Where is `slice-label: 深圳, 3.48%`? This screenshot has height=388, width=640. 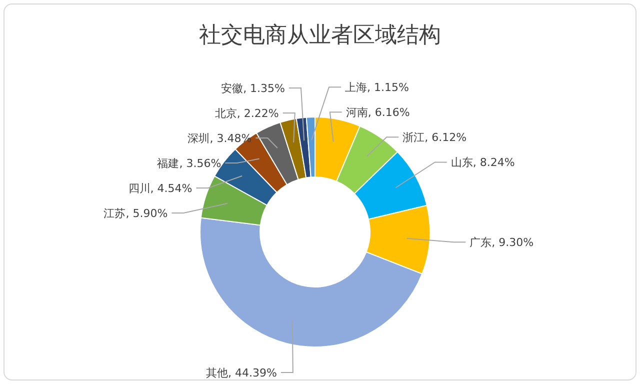 slice-label: 深圳, 3.48% is located at coordinates (220, 138).